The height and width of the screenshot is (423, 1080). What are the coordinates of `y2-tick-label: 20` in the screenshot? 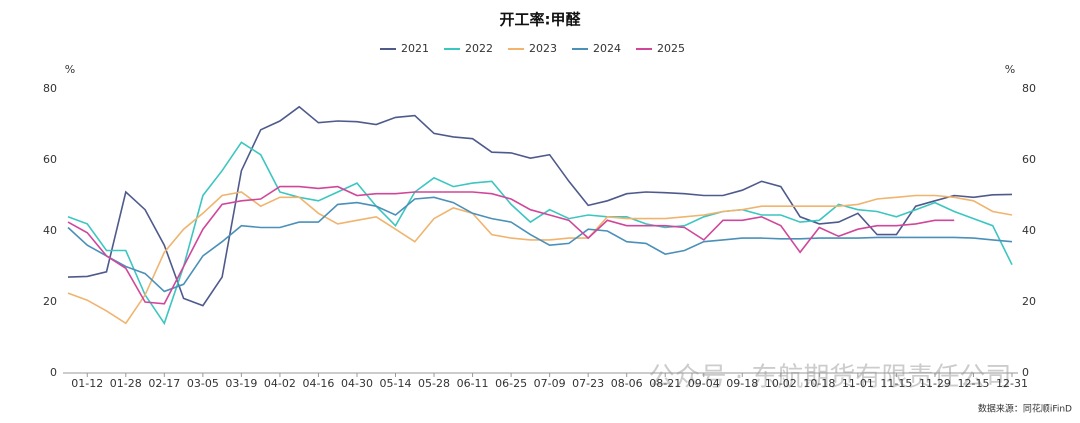 It's located at (1029, 301).